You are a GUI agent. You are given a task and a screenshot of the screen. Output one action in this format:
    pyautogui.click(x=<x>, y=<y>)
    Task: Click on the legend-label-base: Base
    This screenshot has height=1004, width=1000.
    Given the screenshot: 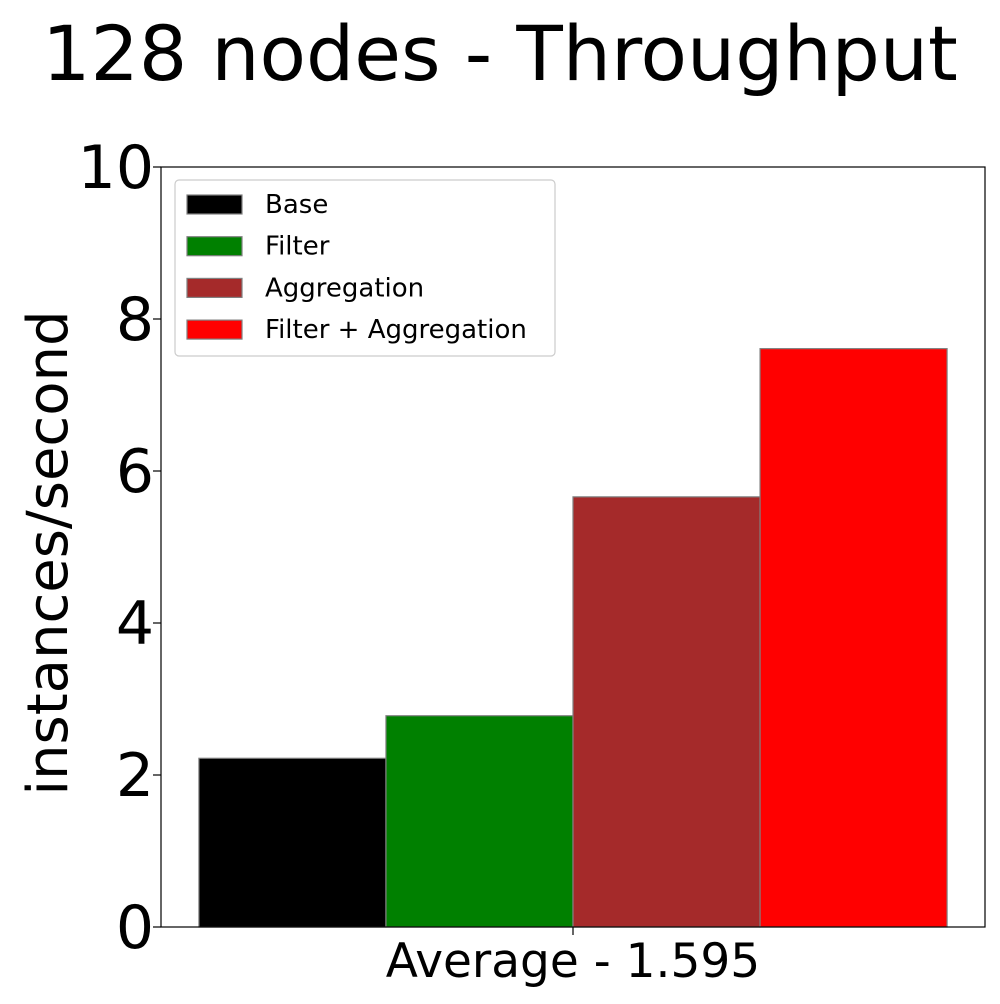 What is the action you would take?
    pyautogui.click(x=296, y=205)
    